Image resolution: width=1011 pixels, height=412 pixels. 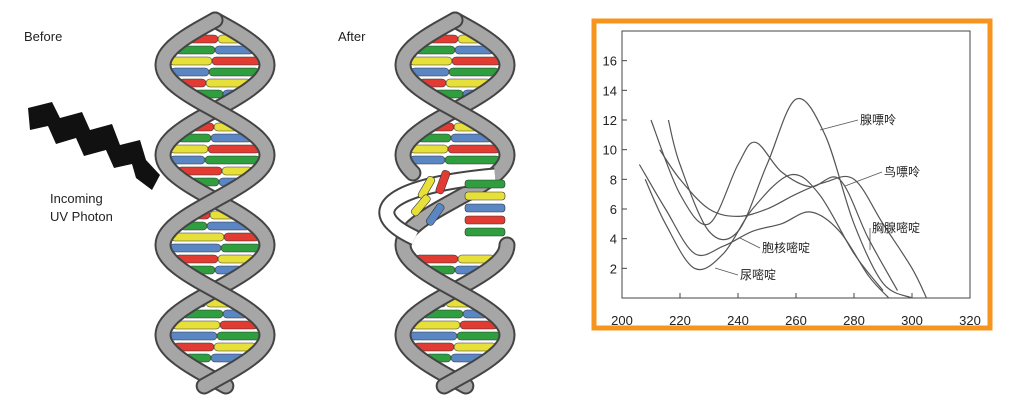 What do you see at coordinates (902, 171) in the screenshot?
I see `series-label: 鸟嘌呤` at bounding box center [902, 171].